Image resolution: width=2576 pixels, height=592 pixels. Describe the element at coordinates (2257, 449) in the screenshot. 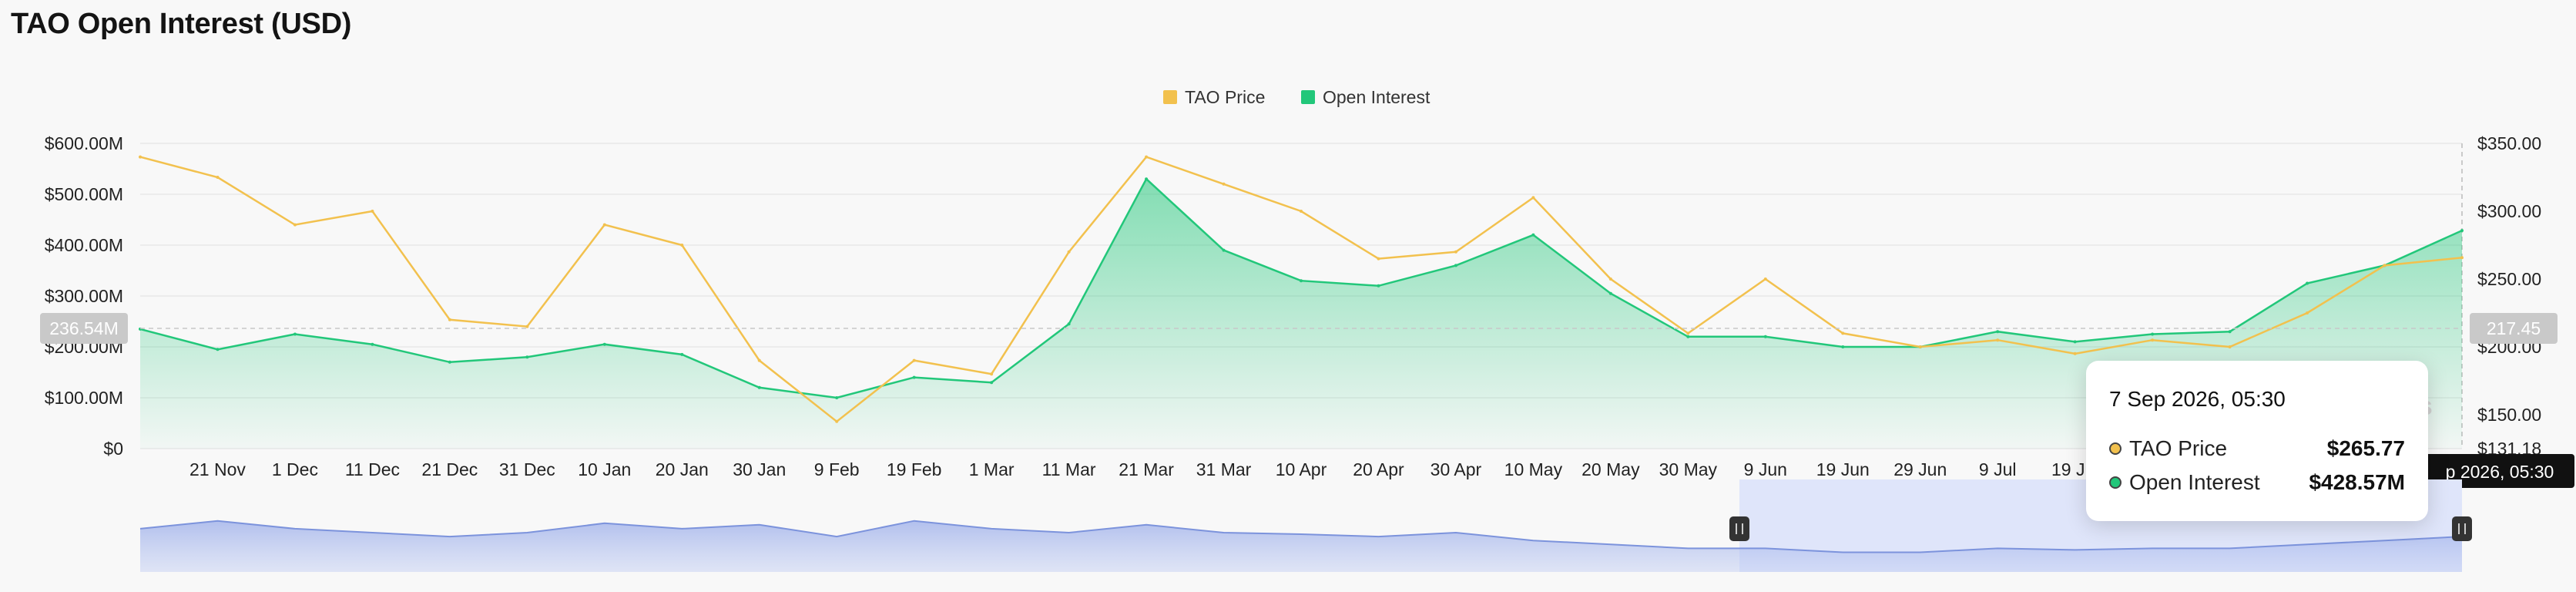

I see `tooltip-row-price: TAO Price $265.77` at that location.